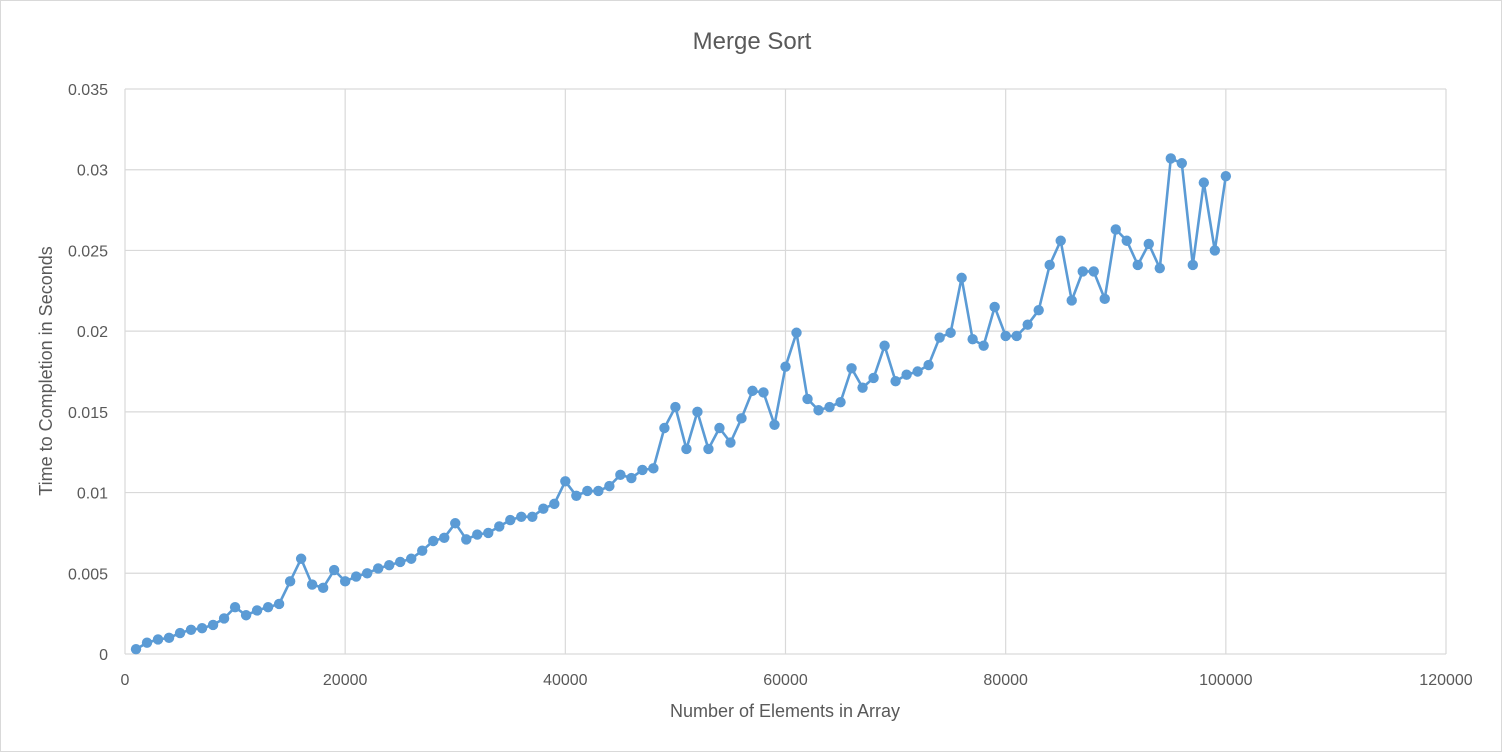 The height and width of the screenshot is (756, 1502). What do you see at coordinates (88, 413) in the screenshot?
I see `y-tick-label: 0.015` at bounding box center [88, 413].